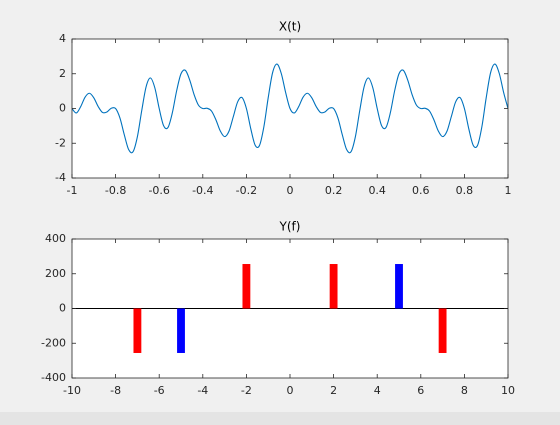 Image resolution: width=560 pixels, height=425 pixels. I want to click on x-tick-label: -0.2, so click(246, 190).